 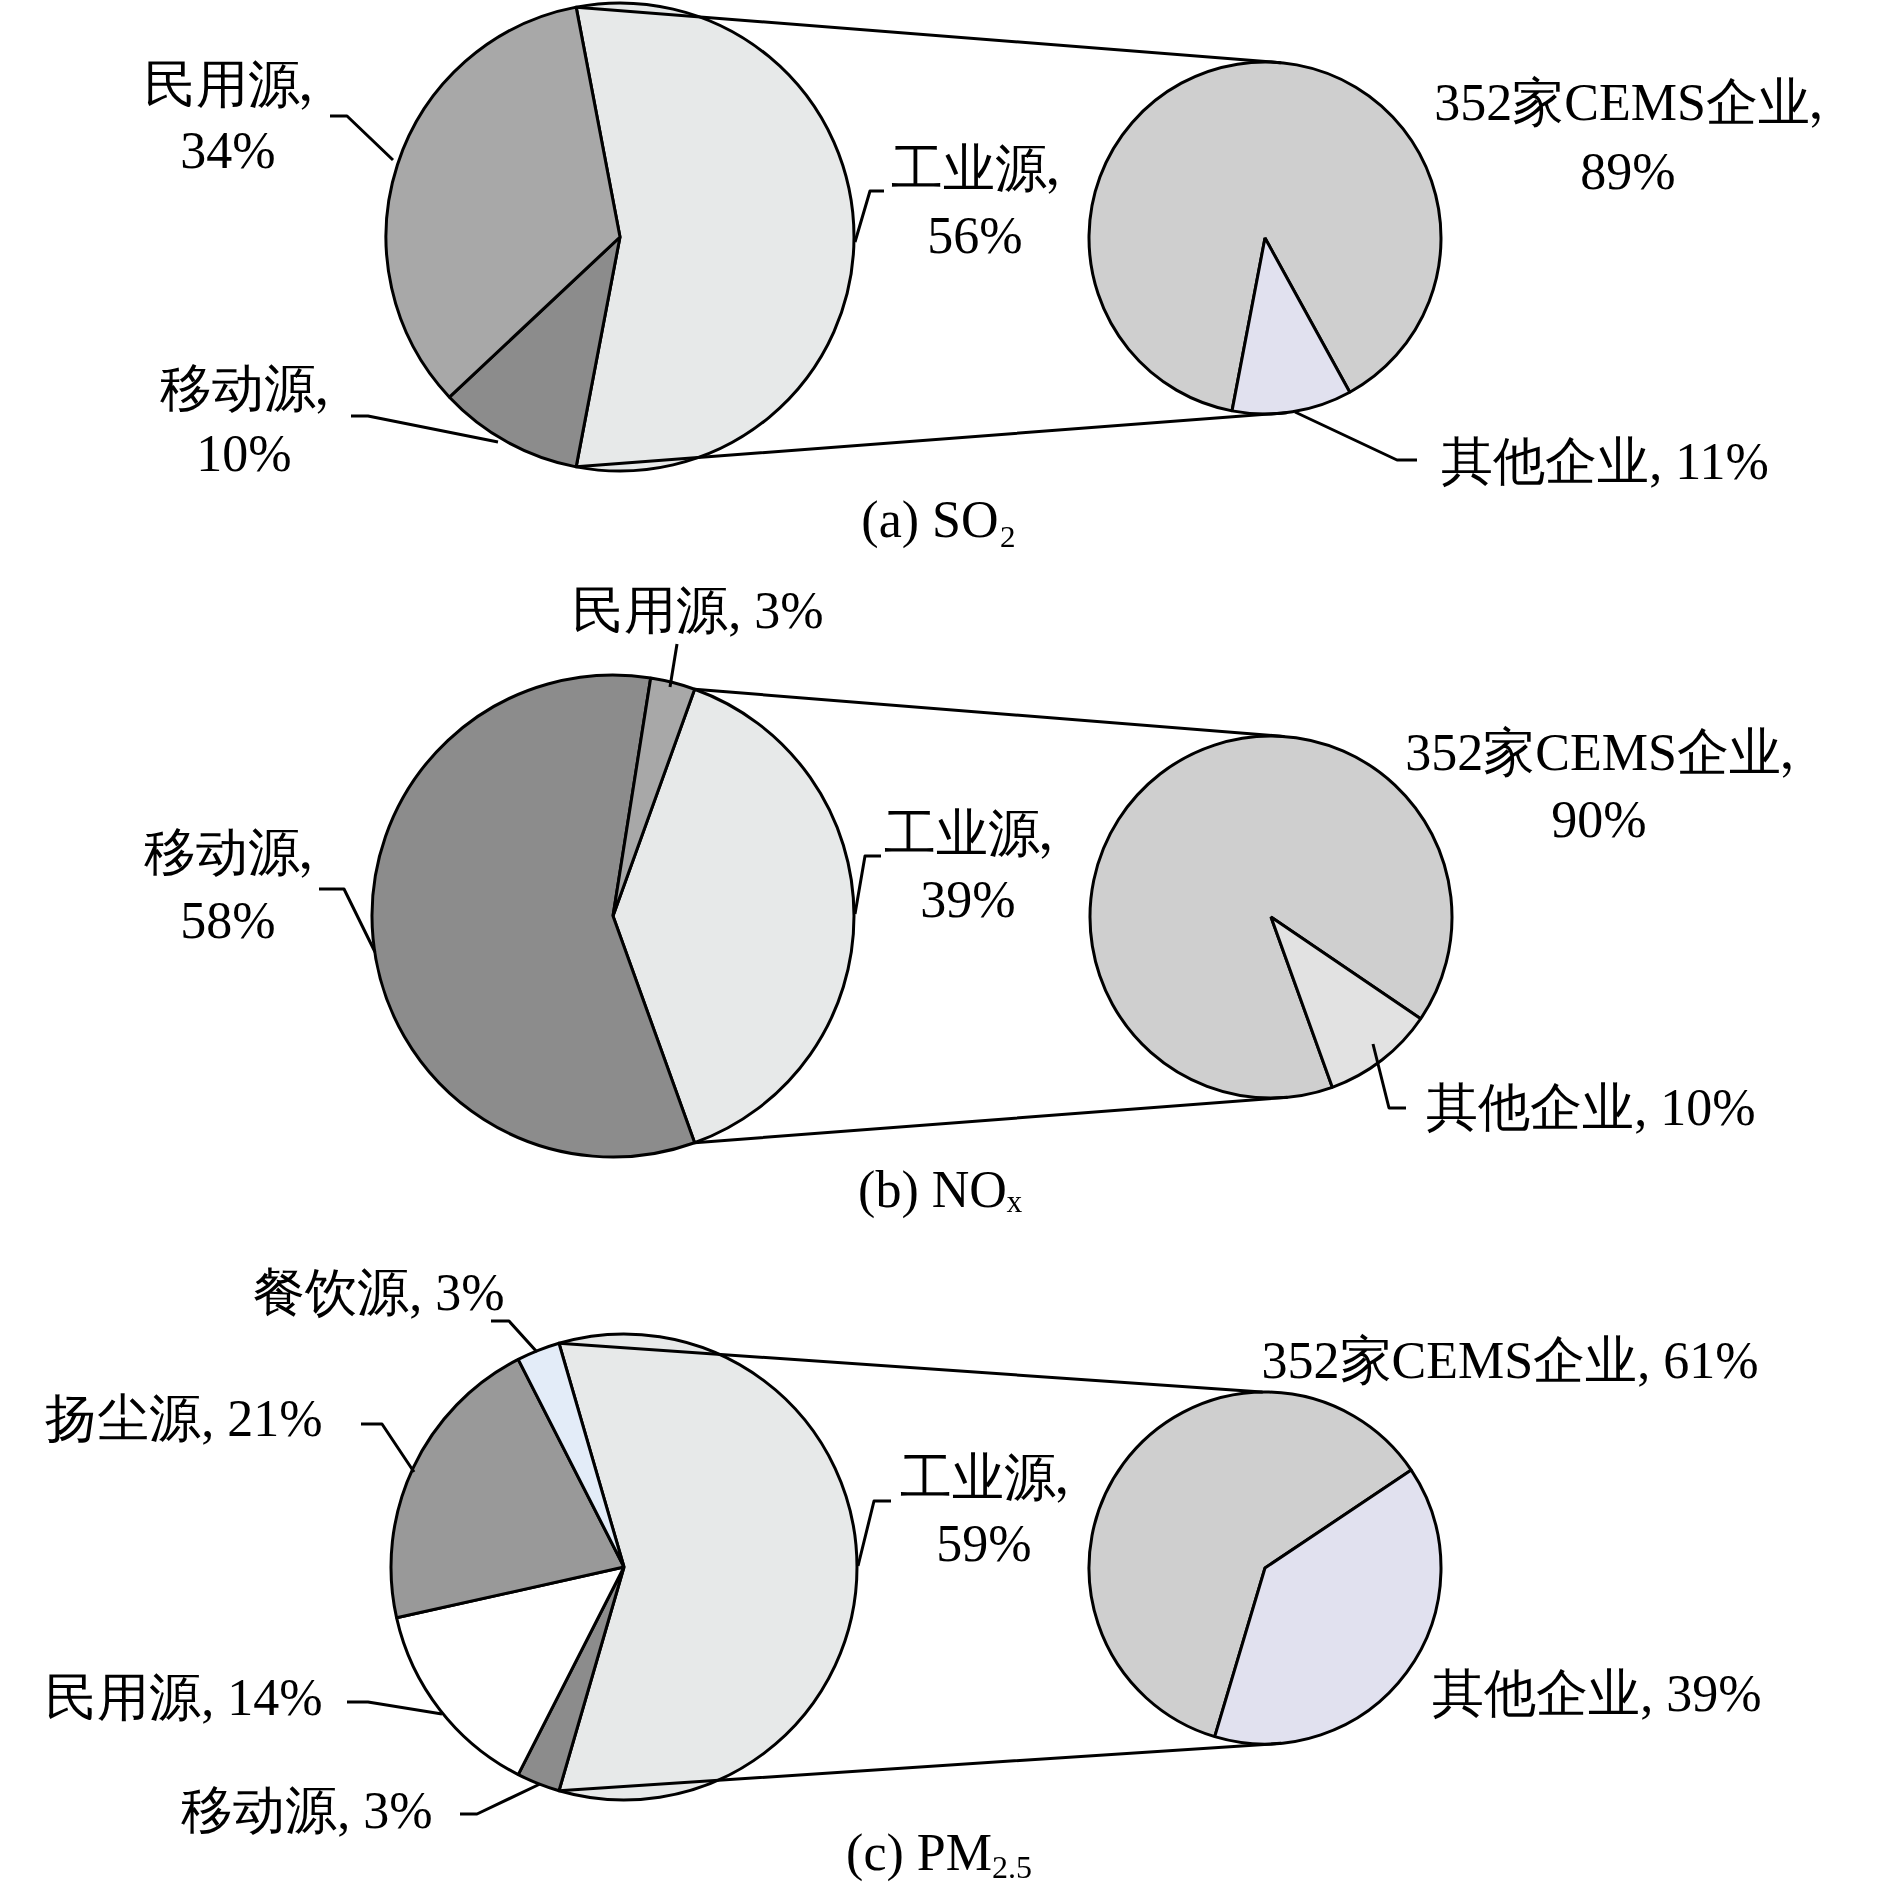 I want to click on data-label: 39%, so click(x=968, y=899).